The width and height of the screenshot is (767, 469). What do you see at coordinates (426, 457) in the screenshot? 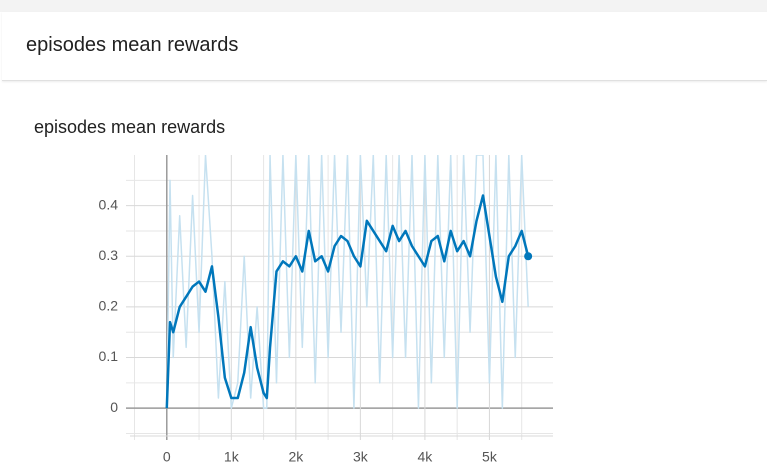
I see `x-tick-label: 4k` at bounding box center [426, 457].